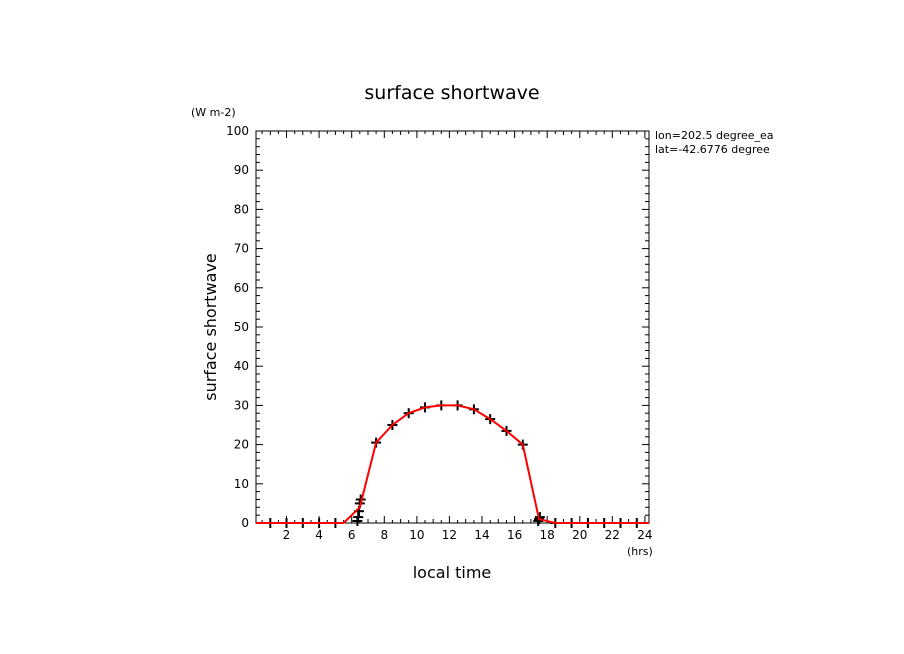  I want to click on series-line, so click(452, 464).